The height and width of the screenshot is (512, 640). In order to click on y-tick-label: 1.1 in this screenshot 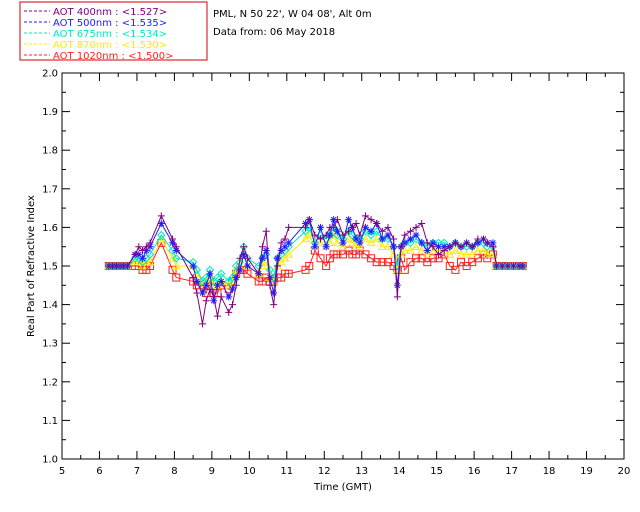, I will do `click(50, 421)`.